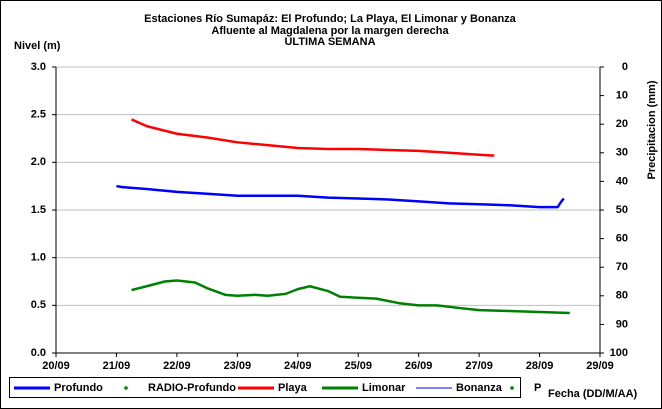 The width and height of the screenshot is (662, 409). What do you see at coordinates (479, 366) in the screenshot?
I see `x-tick-label: 27/09` at bounding box center [479, 366].